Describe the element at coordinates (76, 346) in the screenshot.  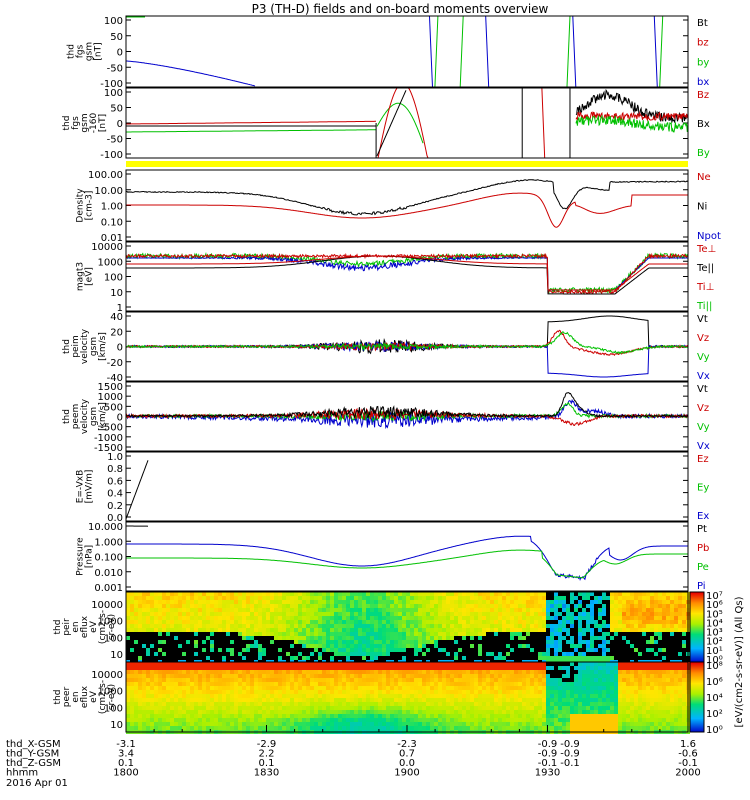
I see `svg-text: peim` at that location.